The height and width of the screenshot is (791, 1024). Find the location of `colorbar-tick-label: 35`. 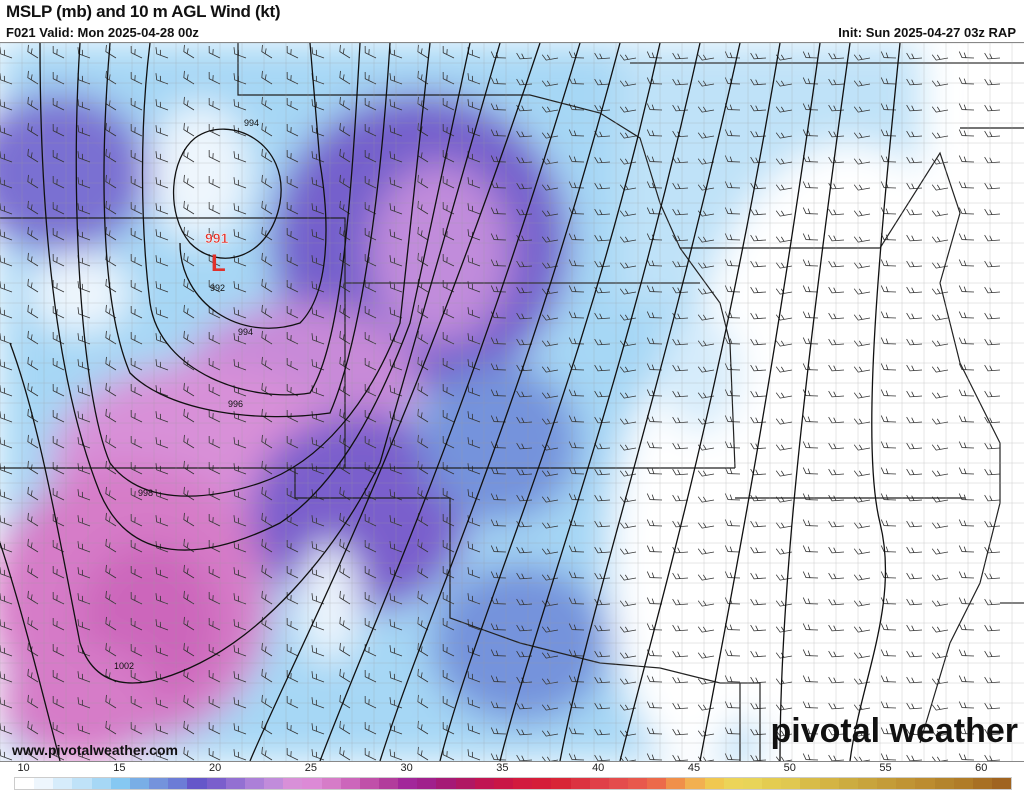

colorbar-tick-label: 35 is located at coordinates (502, 768).